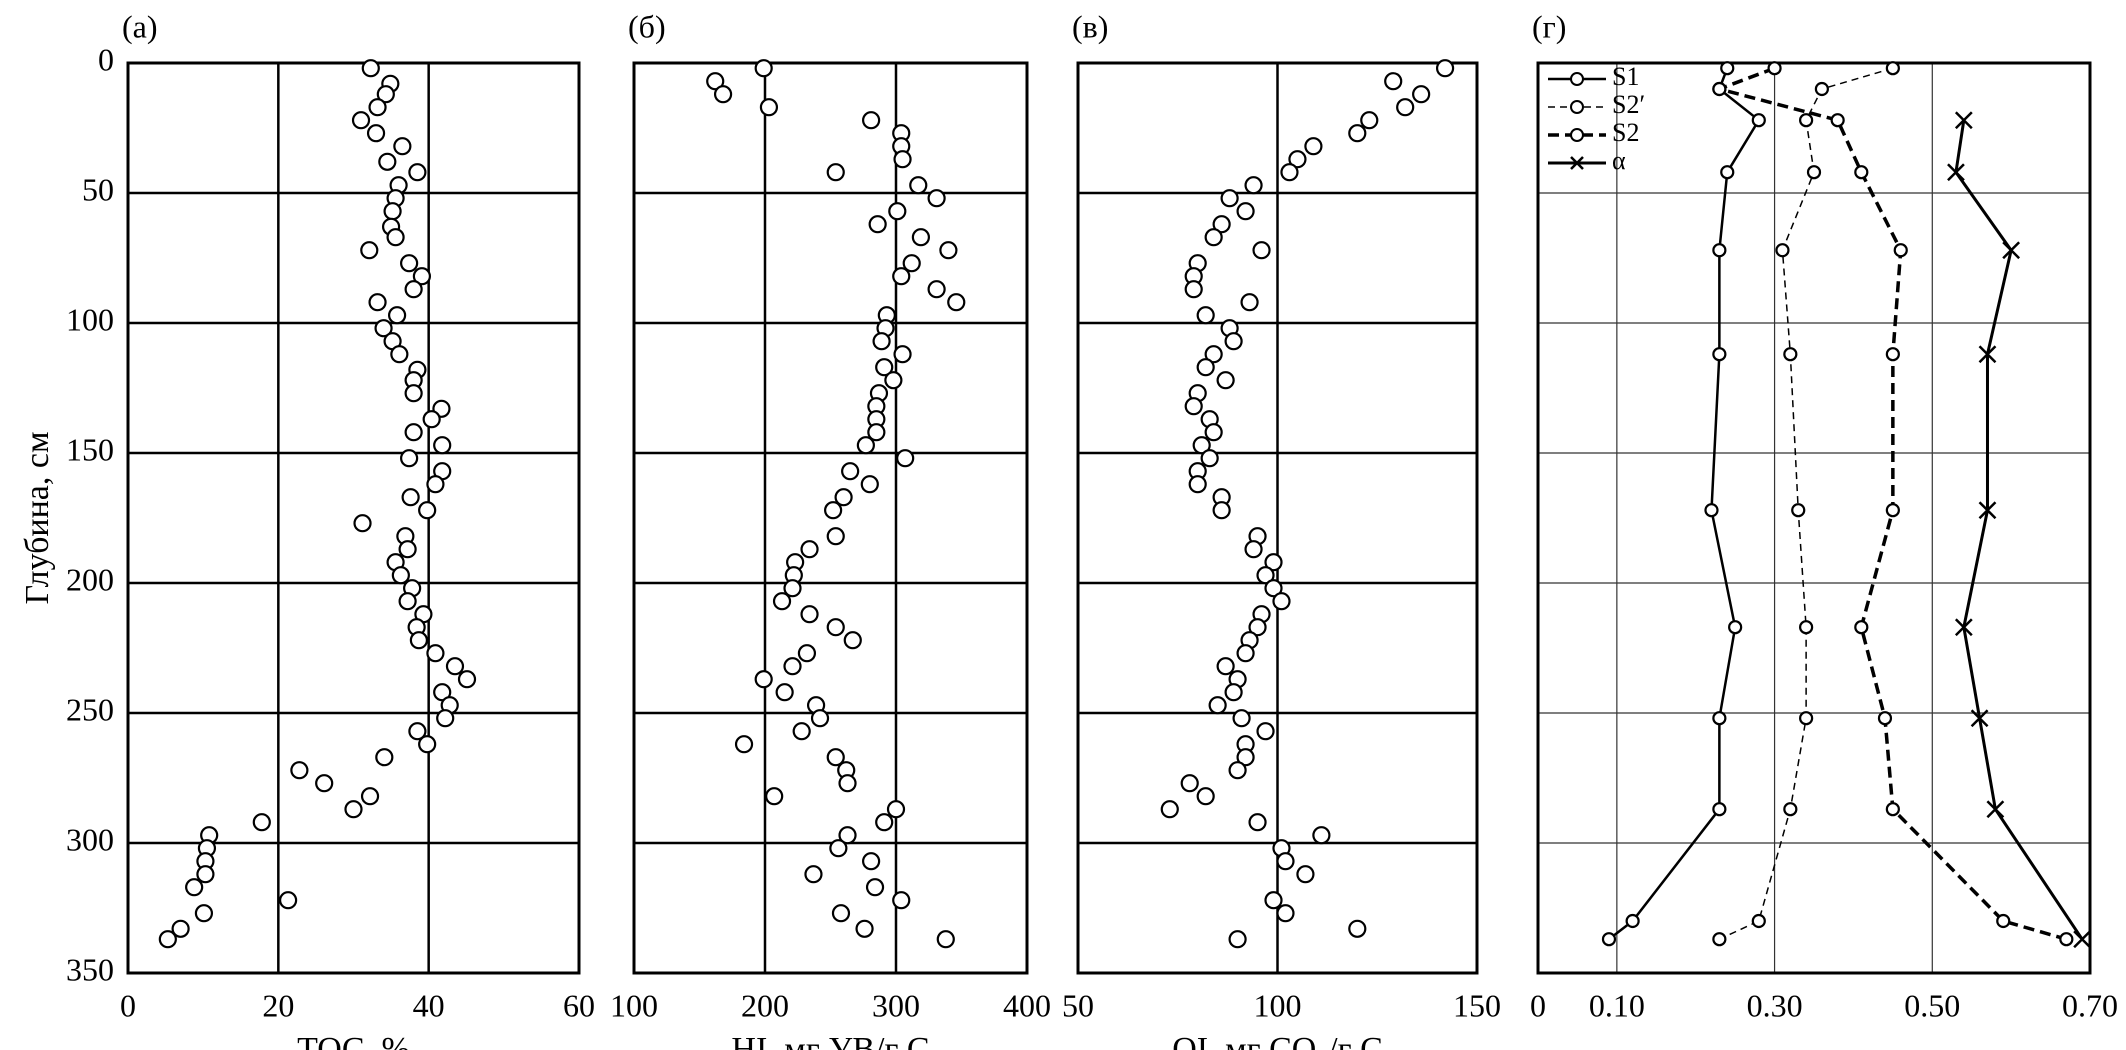 This screenshot has height=1050, width=2126. What do you see at coordinates (1625, 132) in the screenshot?
I see `legend-label: S2` at bounding box center [1625, 132].